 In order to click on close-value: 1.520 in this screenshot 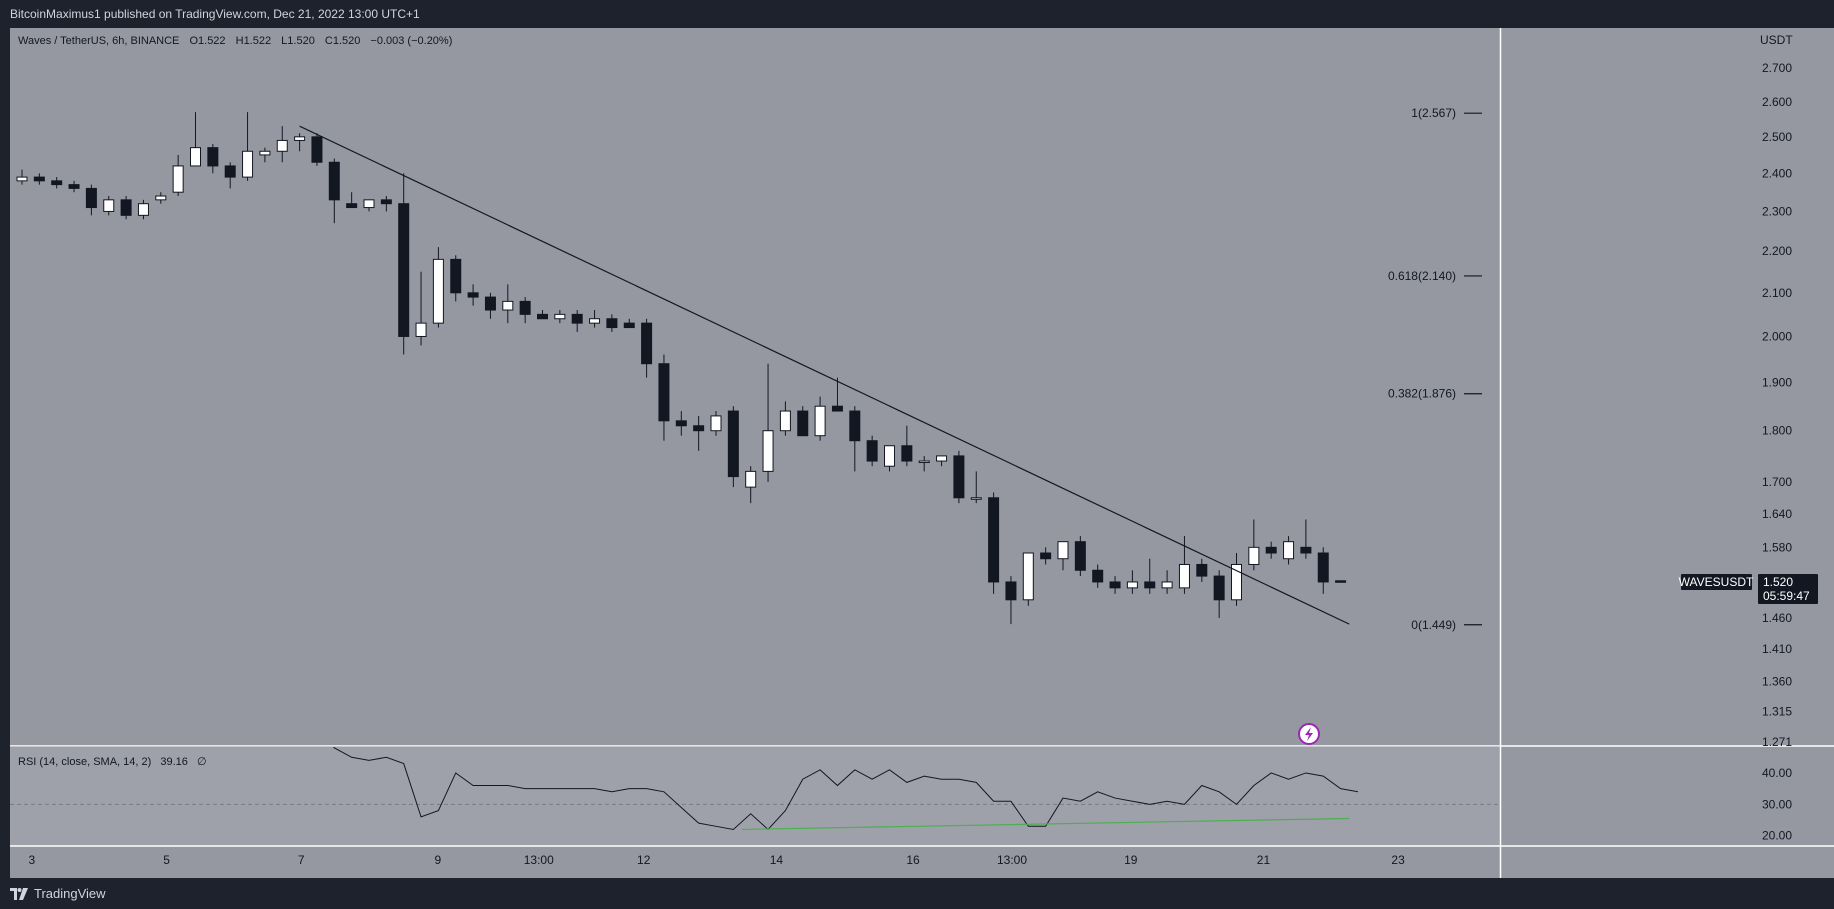, I will do `click(346, 41)`.